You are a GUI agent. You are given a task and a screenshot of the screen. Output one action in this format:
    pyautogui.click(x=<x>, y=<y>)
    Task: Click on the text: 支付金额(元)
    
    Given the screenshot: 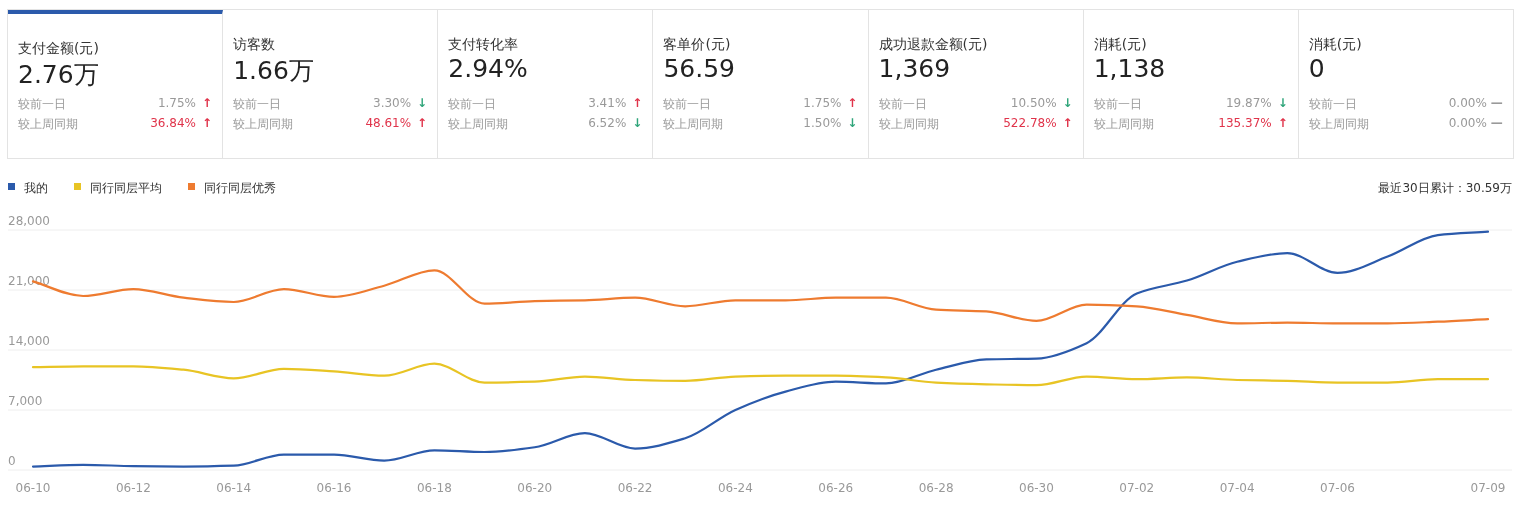 What is the action you would take?
    pyautogui.click(x=58, y=49)
    